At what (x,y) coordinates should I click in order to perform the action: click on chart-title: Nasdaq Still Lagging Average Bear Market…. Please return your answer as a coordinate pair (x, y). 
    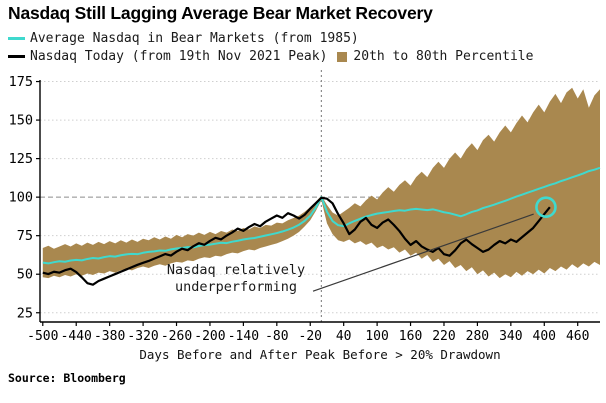
    Looking at the image, I should click on (220, 13).